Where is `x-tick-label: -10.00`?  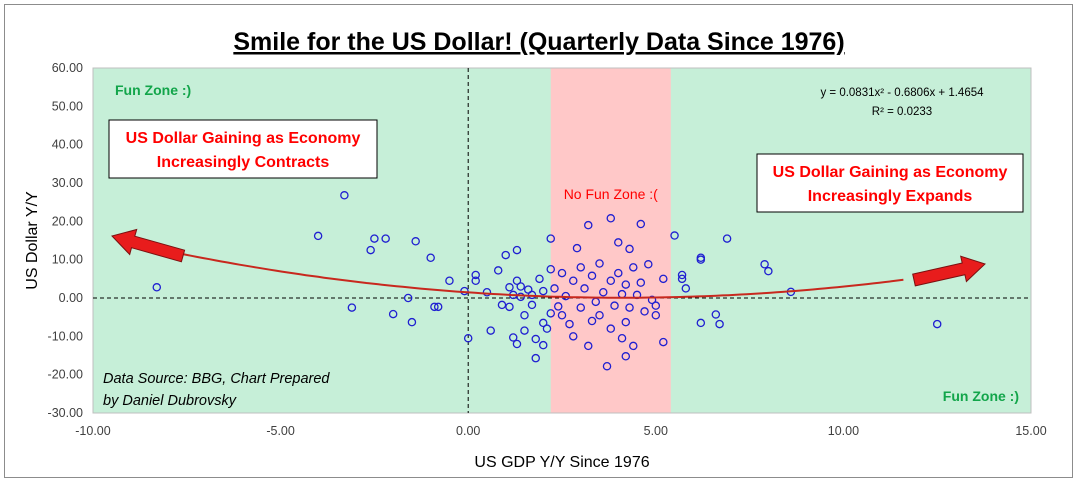
x-tick-label: -10.00 is located at coordinates (92, 431).